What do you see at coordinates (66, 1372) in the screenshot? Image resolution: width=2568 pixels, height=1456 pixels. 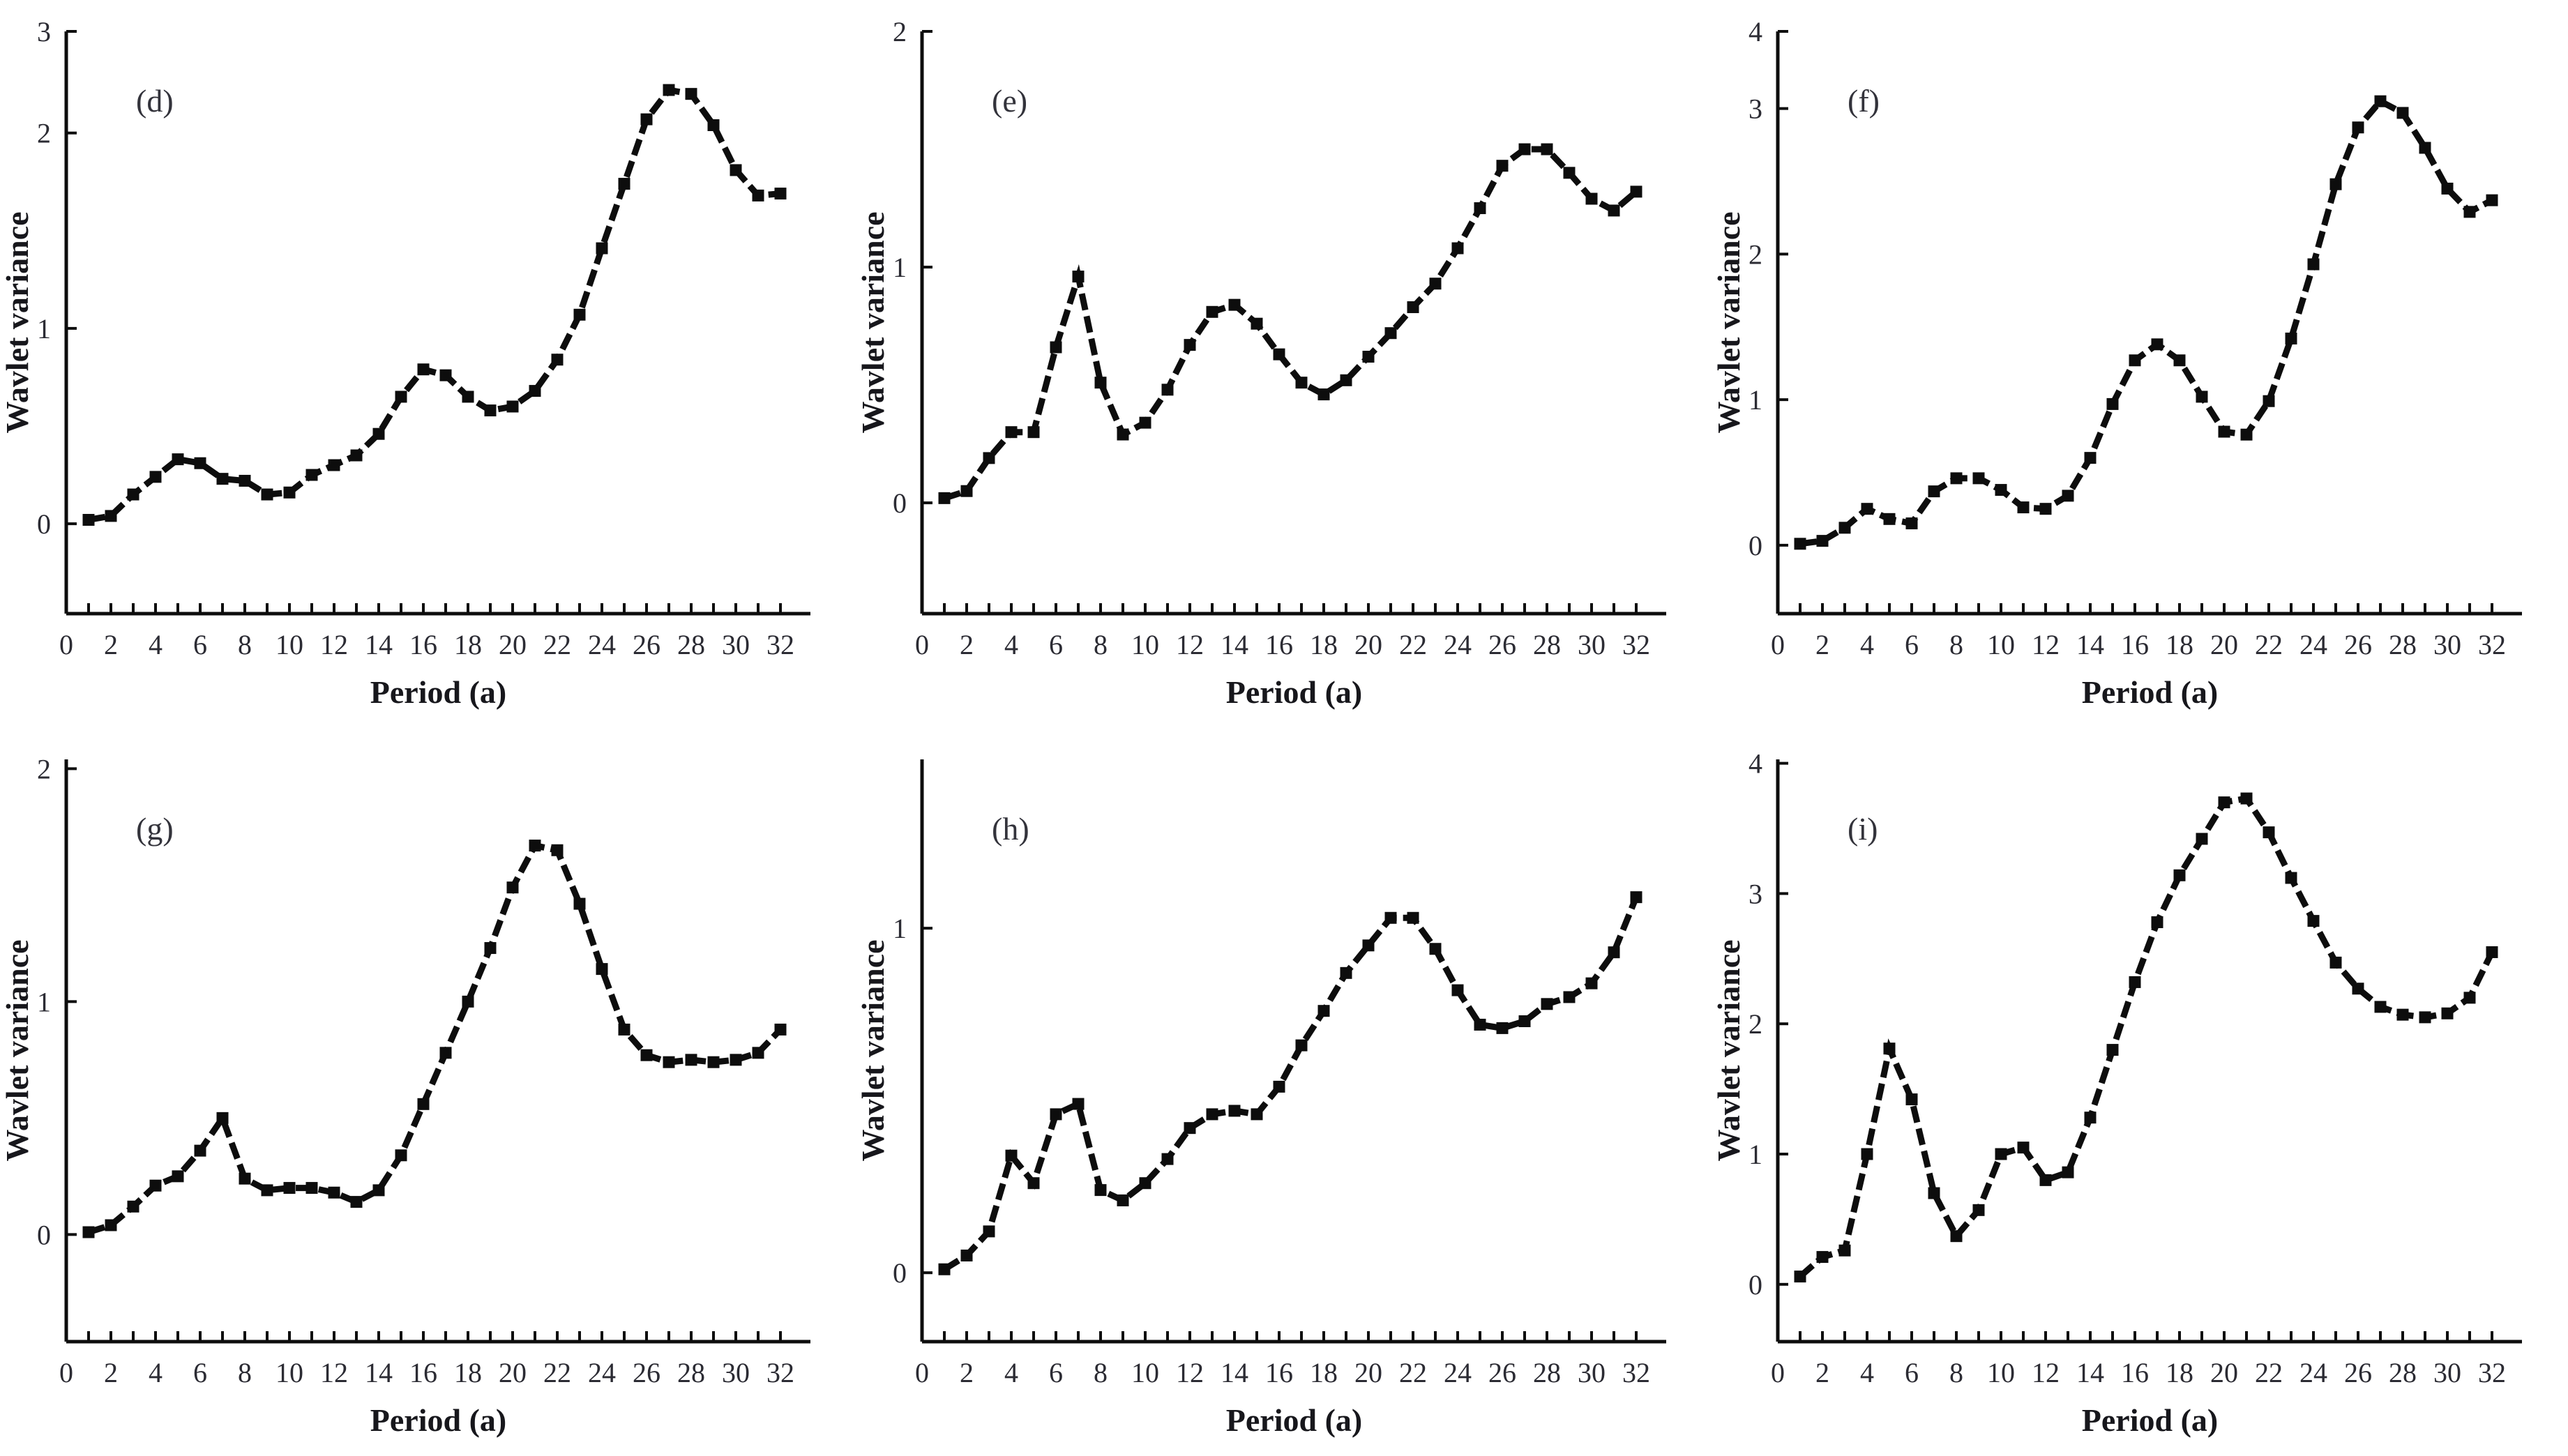 I see `x-tick-label: 0` at bounding box center [66, 1372].